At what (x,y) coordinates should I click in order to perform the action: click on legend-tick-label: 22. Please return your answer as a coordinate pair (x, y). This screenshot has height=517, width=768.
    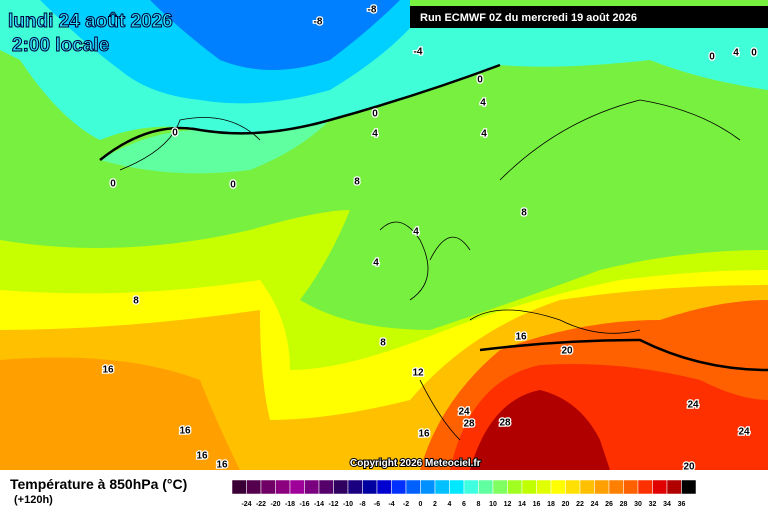
    Looking at the image, I should click on (580, 504).